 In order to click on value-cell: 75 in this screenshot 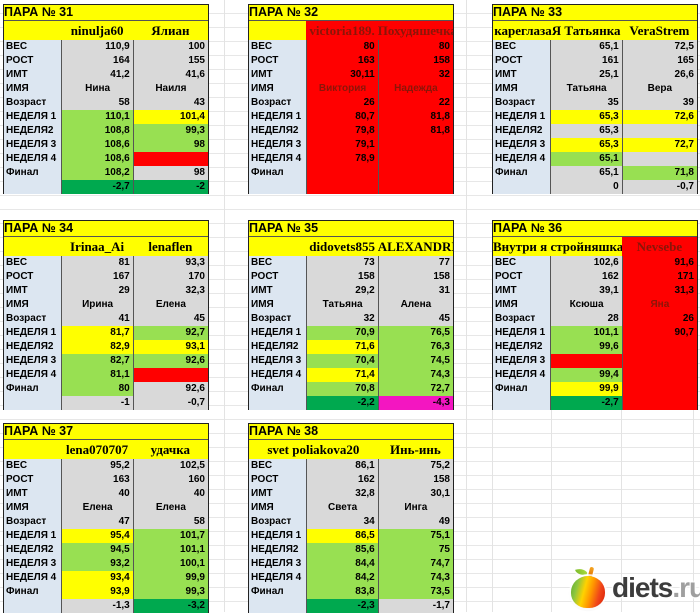, I will do `click(415, 550)`.